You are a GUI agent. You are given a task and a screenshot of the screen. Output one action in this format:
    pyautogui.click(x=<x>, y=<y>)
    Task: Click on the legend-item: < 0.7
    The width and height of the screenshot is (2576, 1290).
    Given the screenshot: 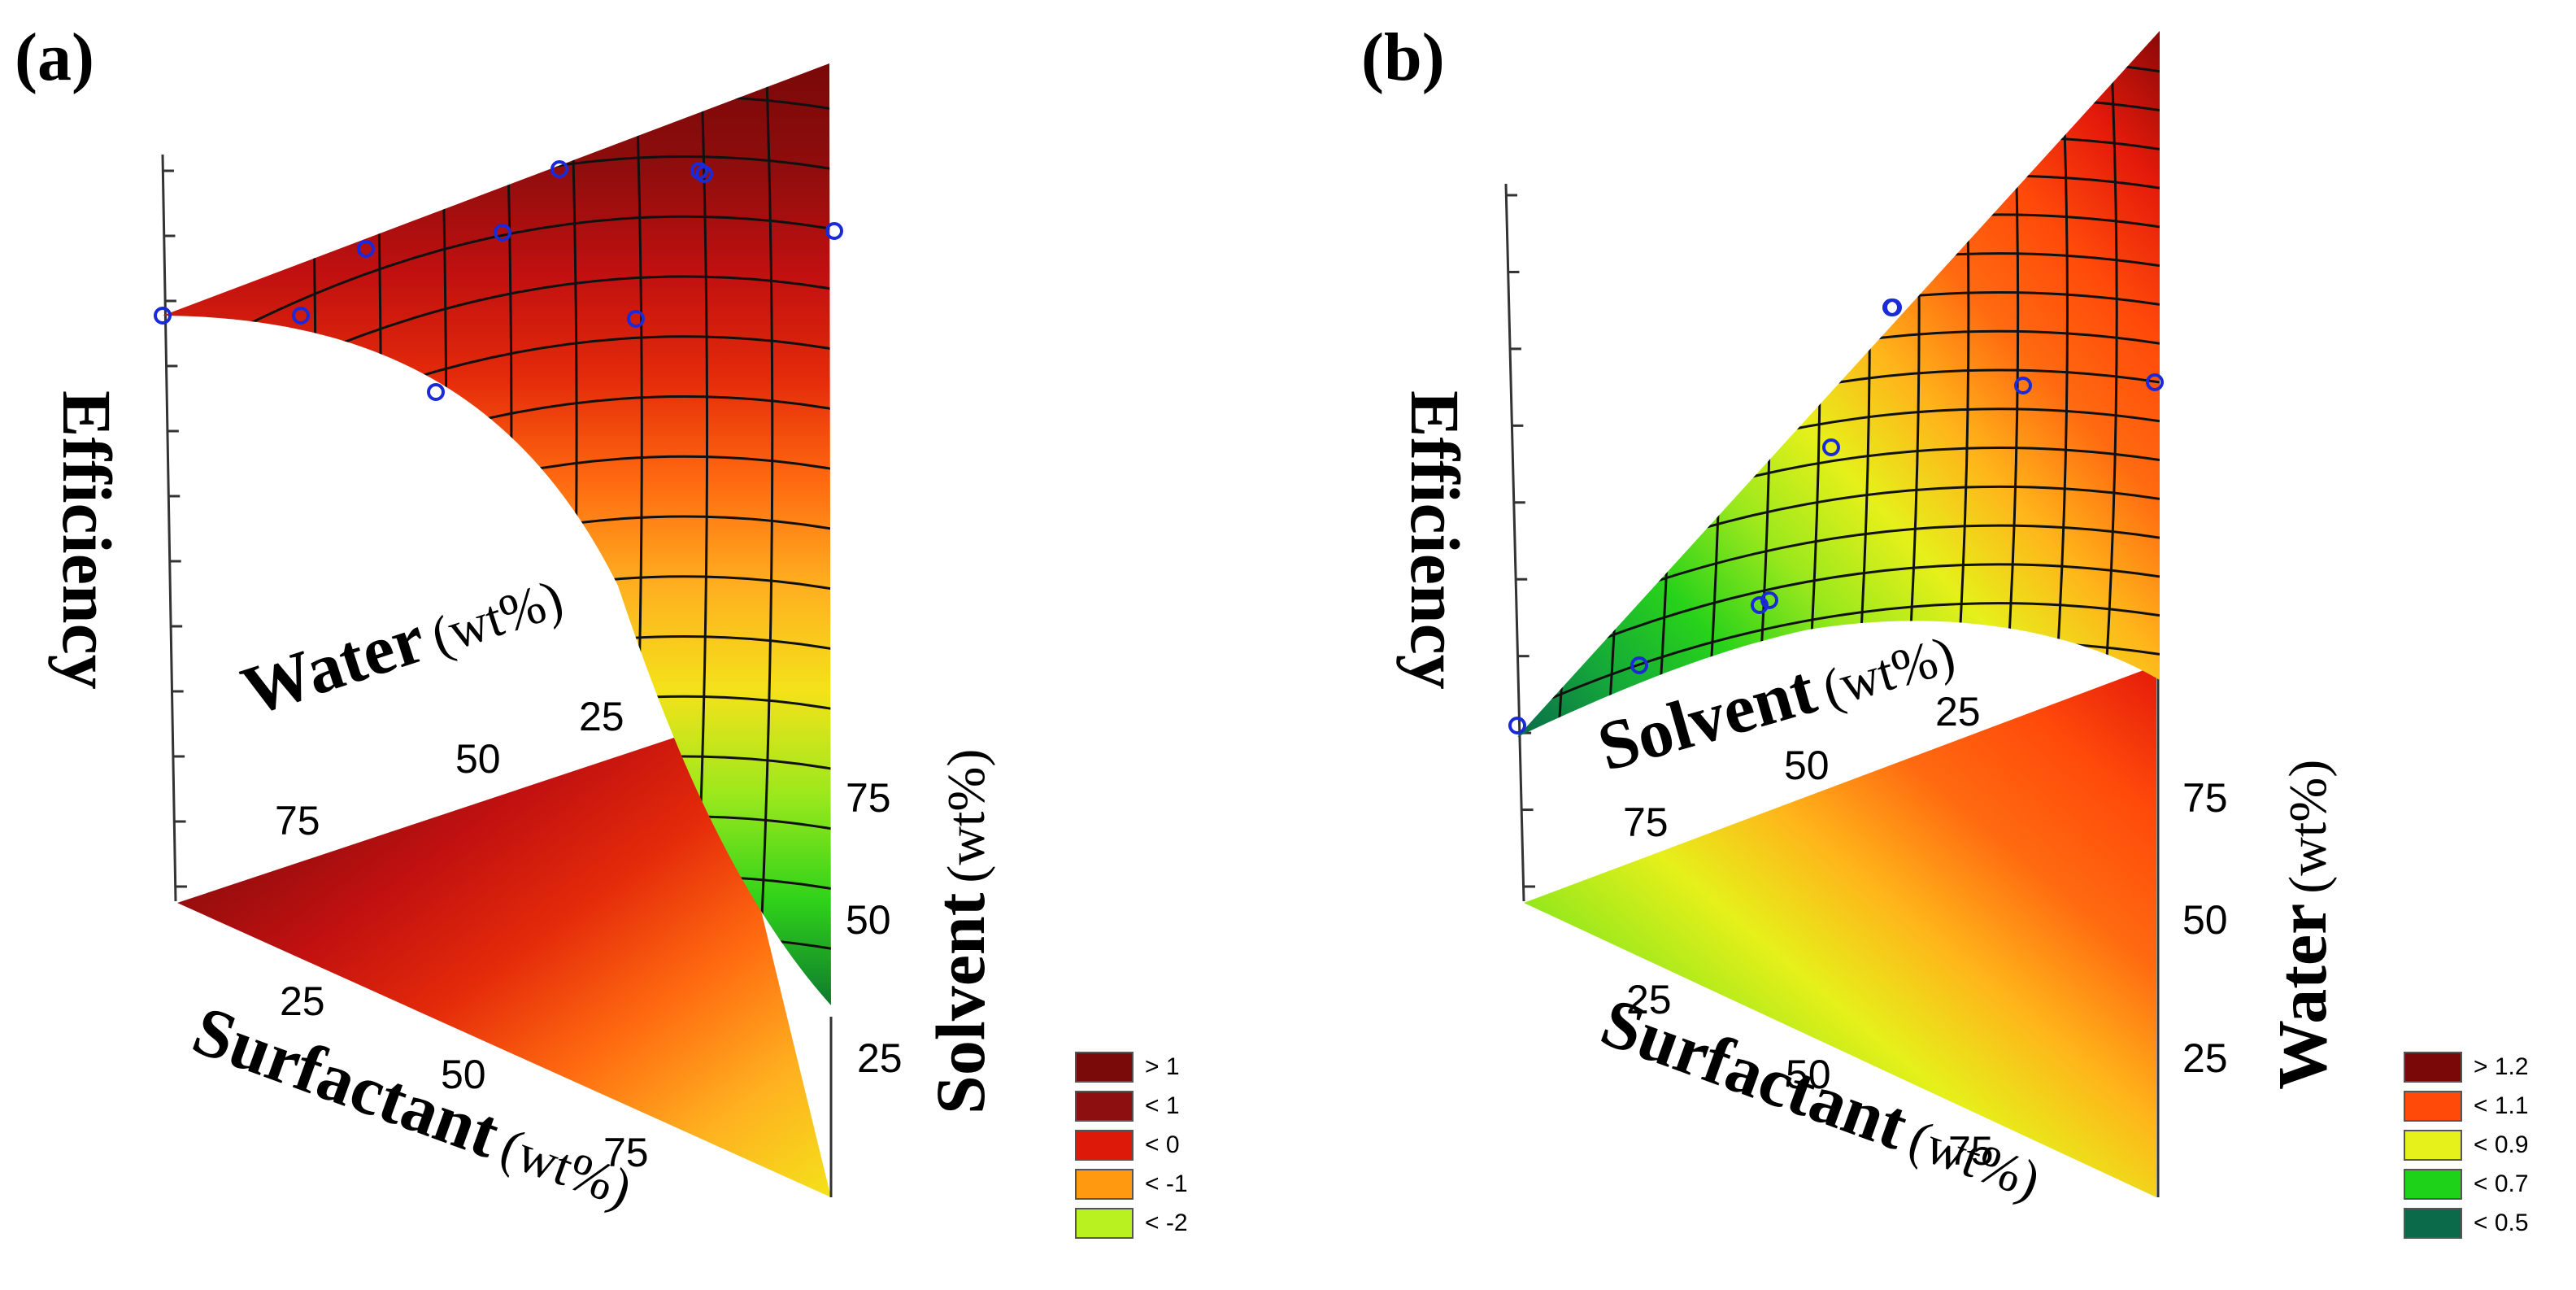 What is the action you would take?
    pyautogui.click(x=2466, y=1184)
    